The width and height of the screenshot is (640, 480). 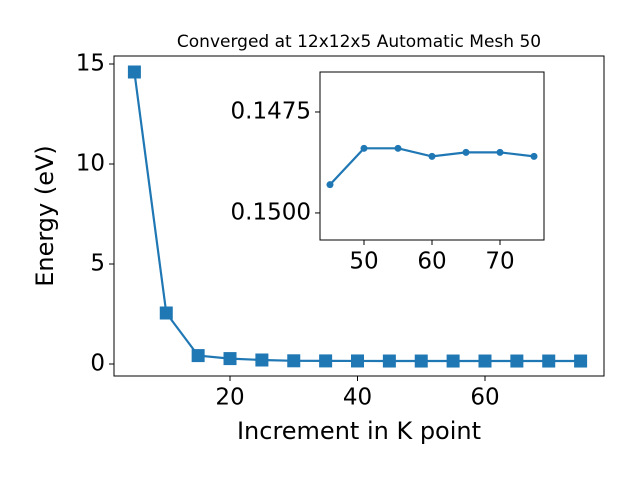 What do you see at coordinates (97, 364) in the screenshot?
I see `y-tick-label: 0` at bounding box center [97, 364].